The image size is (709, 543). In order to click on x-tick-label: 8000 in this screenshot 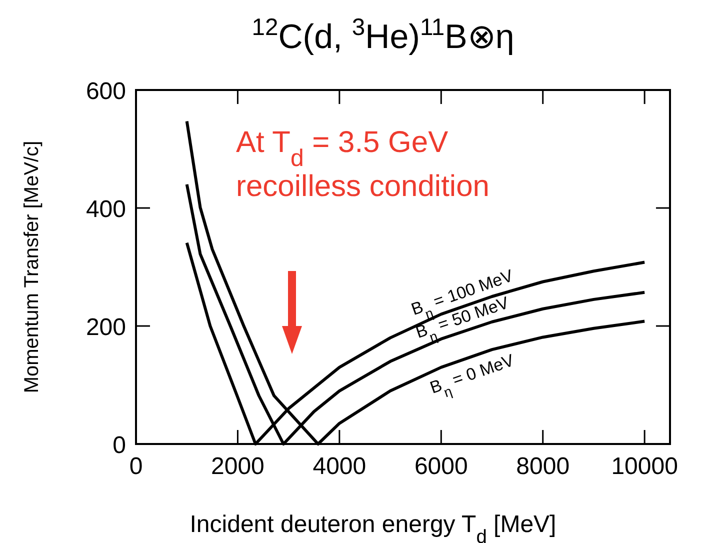, I will do `click(543, 466)`.